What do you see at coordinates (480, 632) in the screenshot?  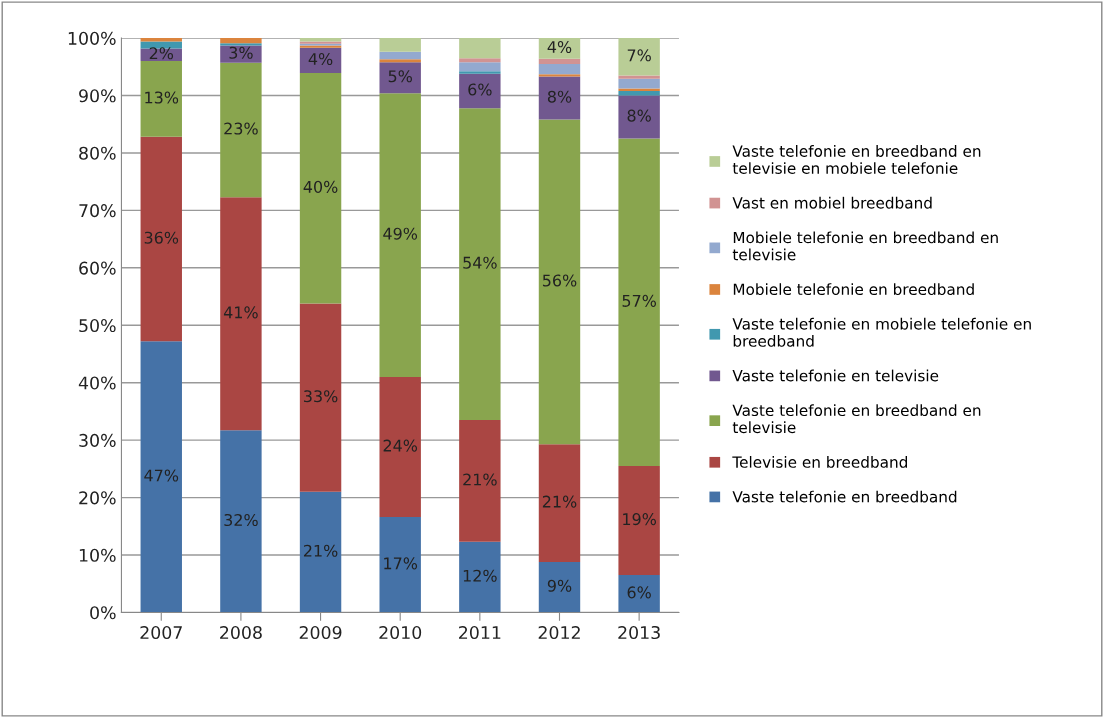 I see `x-tick-label: 2011` at bounding box center [480, 632].